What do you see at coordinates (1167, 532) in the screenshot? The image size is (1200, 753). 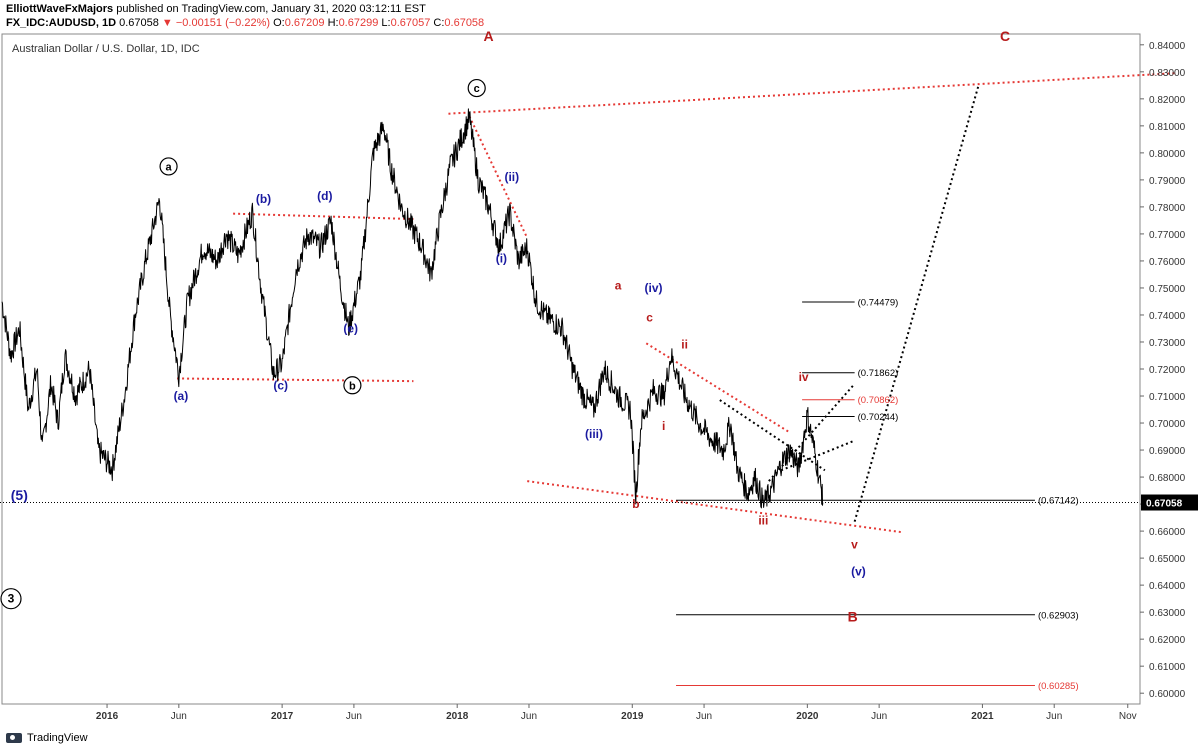 I see `y-tick-label: 0.66000` at bounding box center [1167, 532].